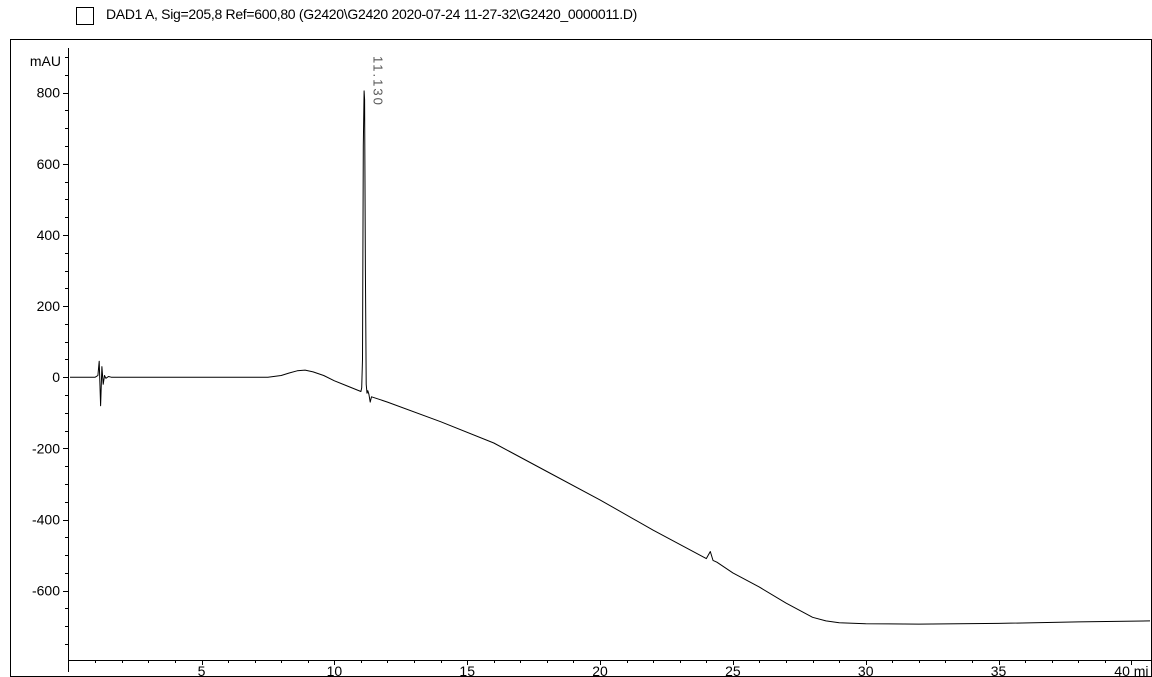 The height and width of the screenshot is (677, 1152). What do you see at coordinates (999, 670) in the screenshot?
I see `x-tick-label: 35` at bounding box center [999, 670].